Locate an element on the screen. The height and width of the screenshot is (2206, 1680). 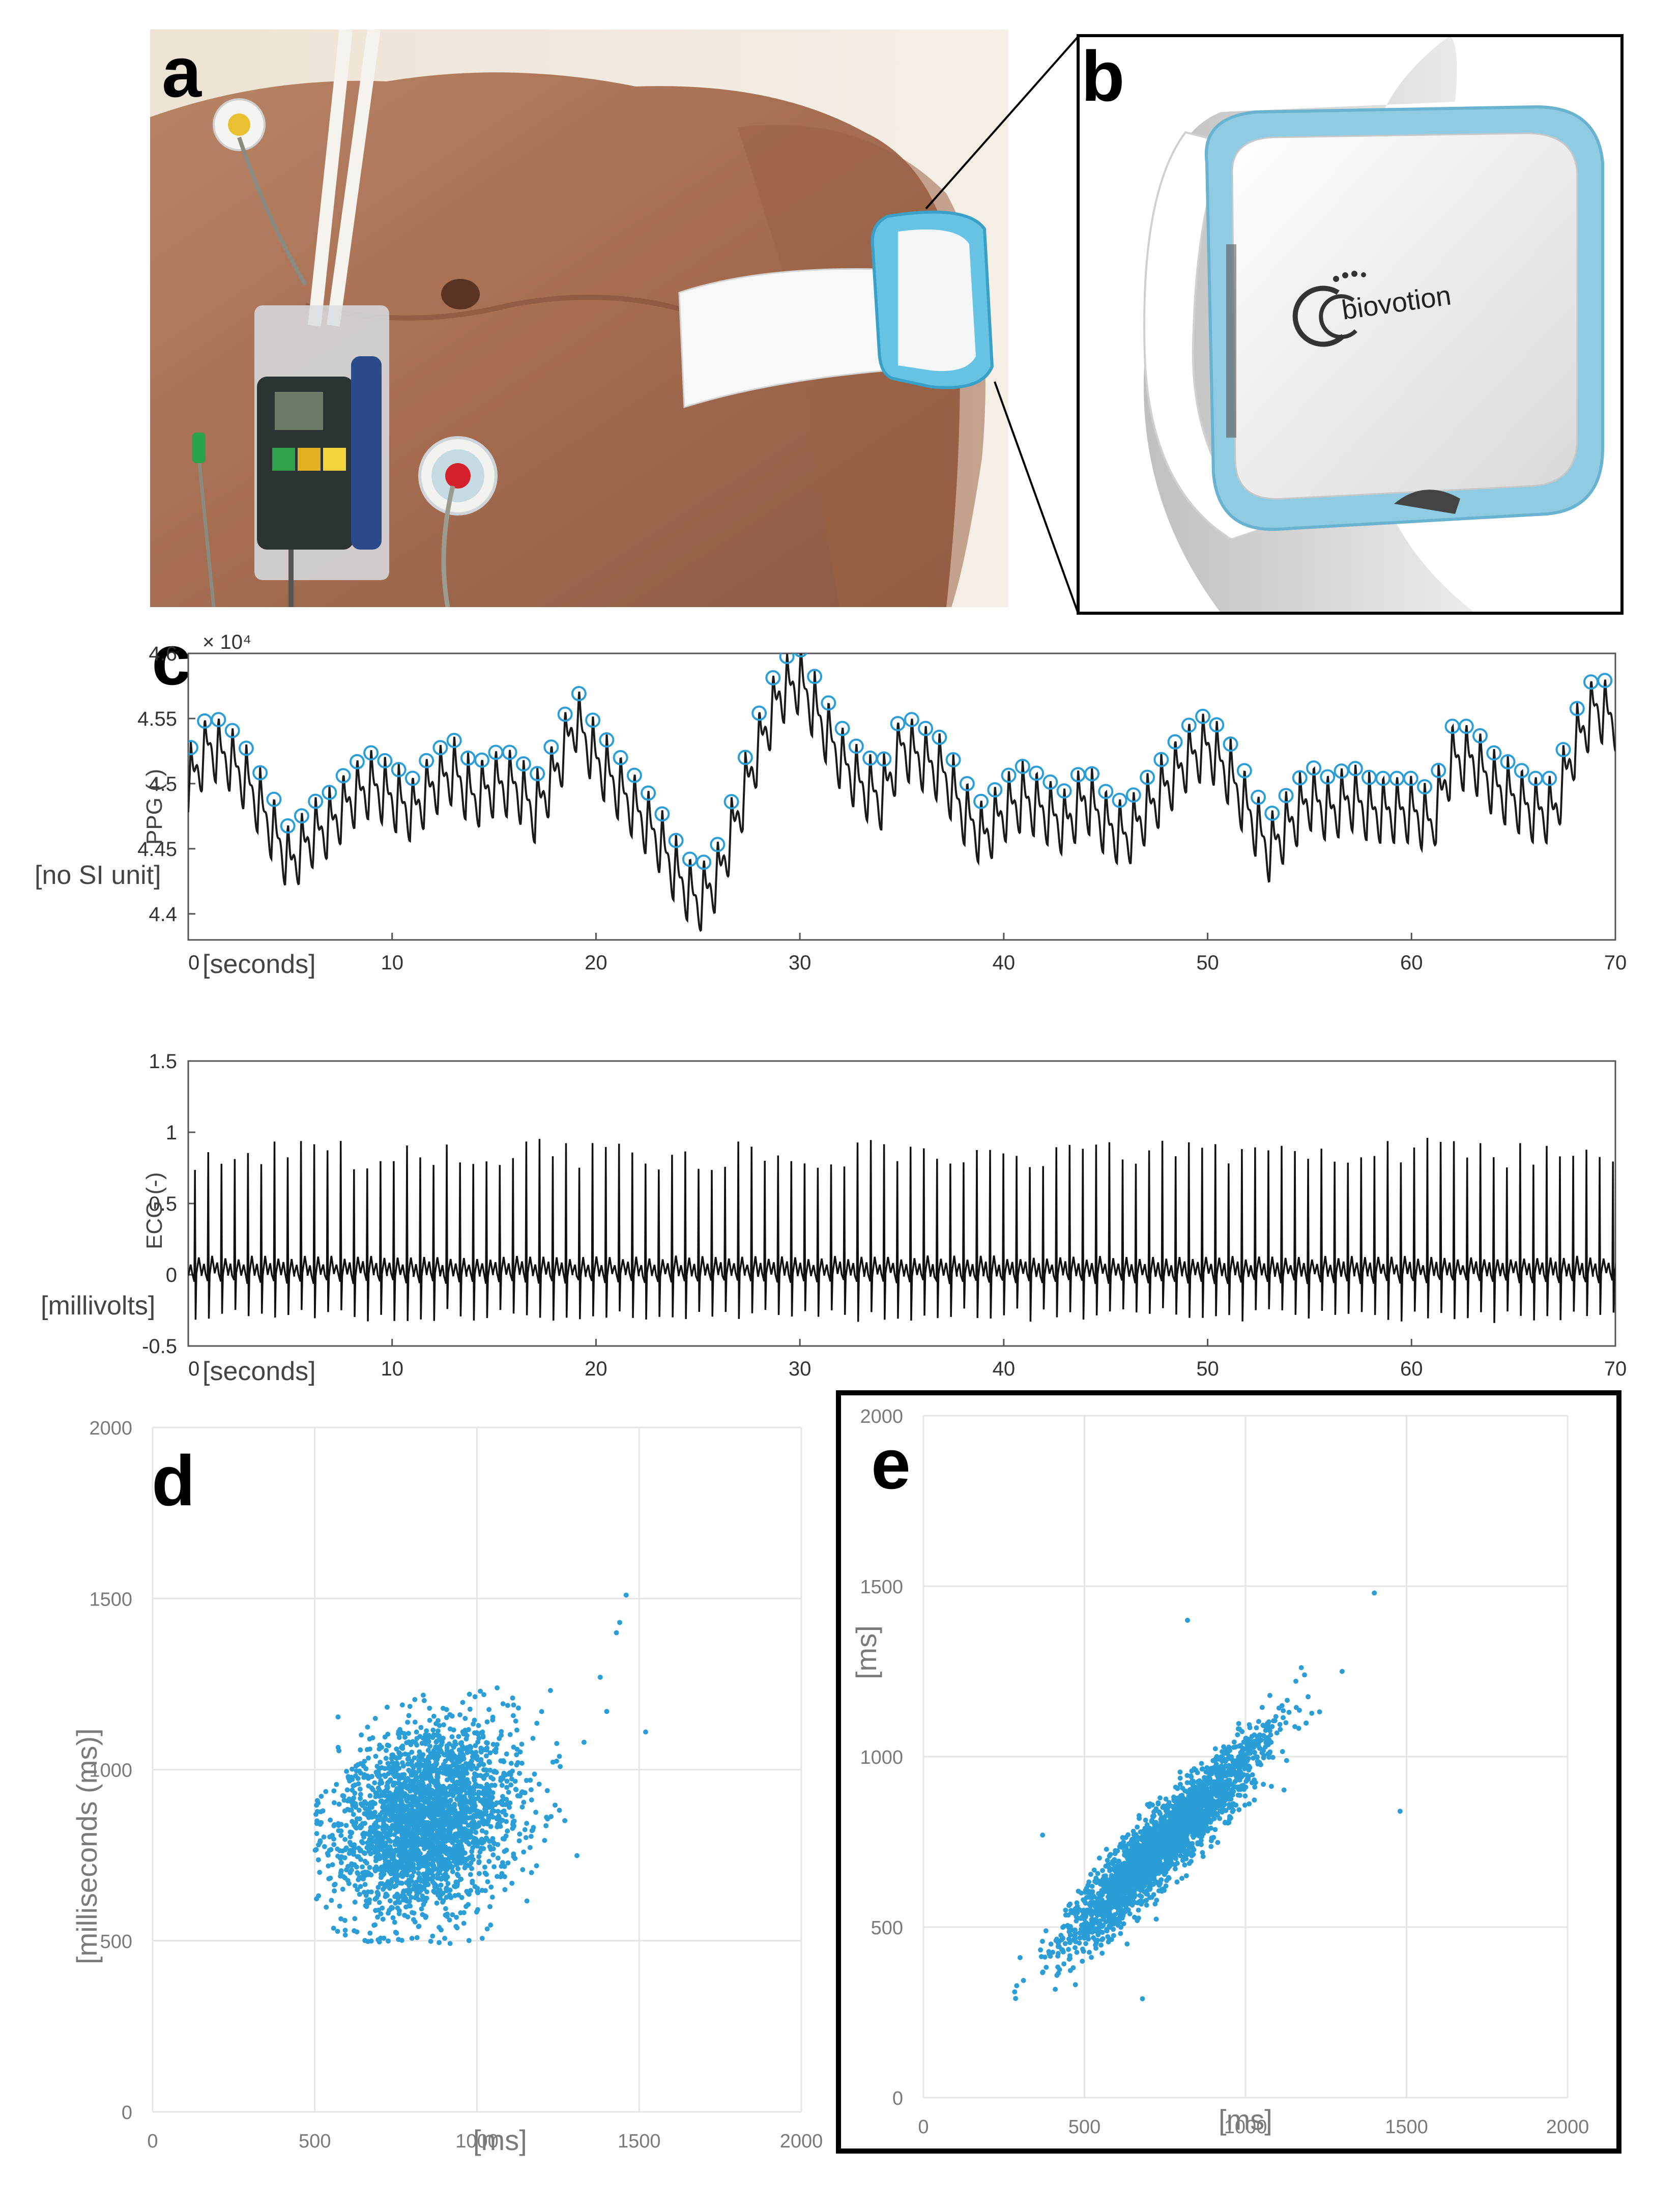
ecg-xtick-label: 50 is located at coordinates (1208, 1369).